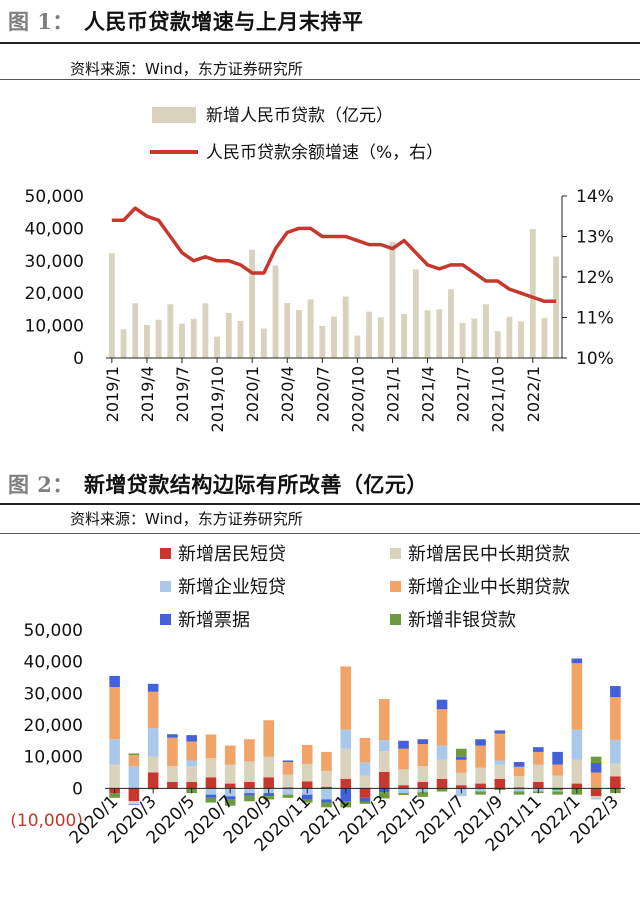 The width and height of the screenshot is (640, 914). Describe the element at coordinates (320, 533) in the screenshot. I see `figure-2-source-rule` at that location.